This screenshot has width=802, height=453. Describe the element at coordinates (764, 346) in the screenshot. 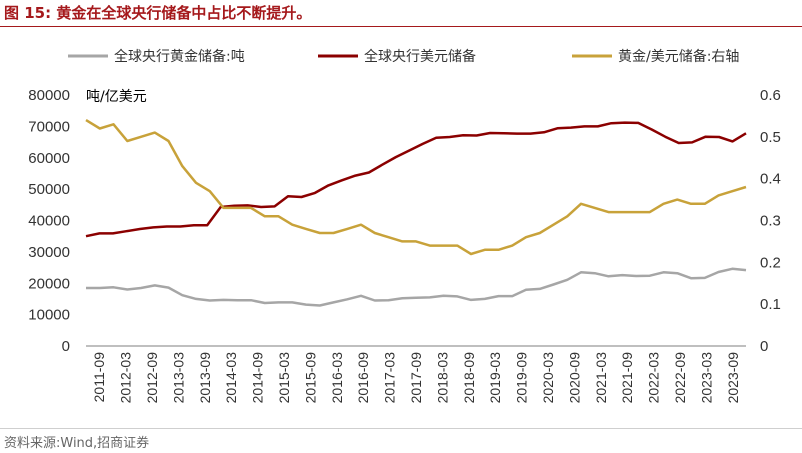

I see `y-right-tick-label: 0` at that location.